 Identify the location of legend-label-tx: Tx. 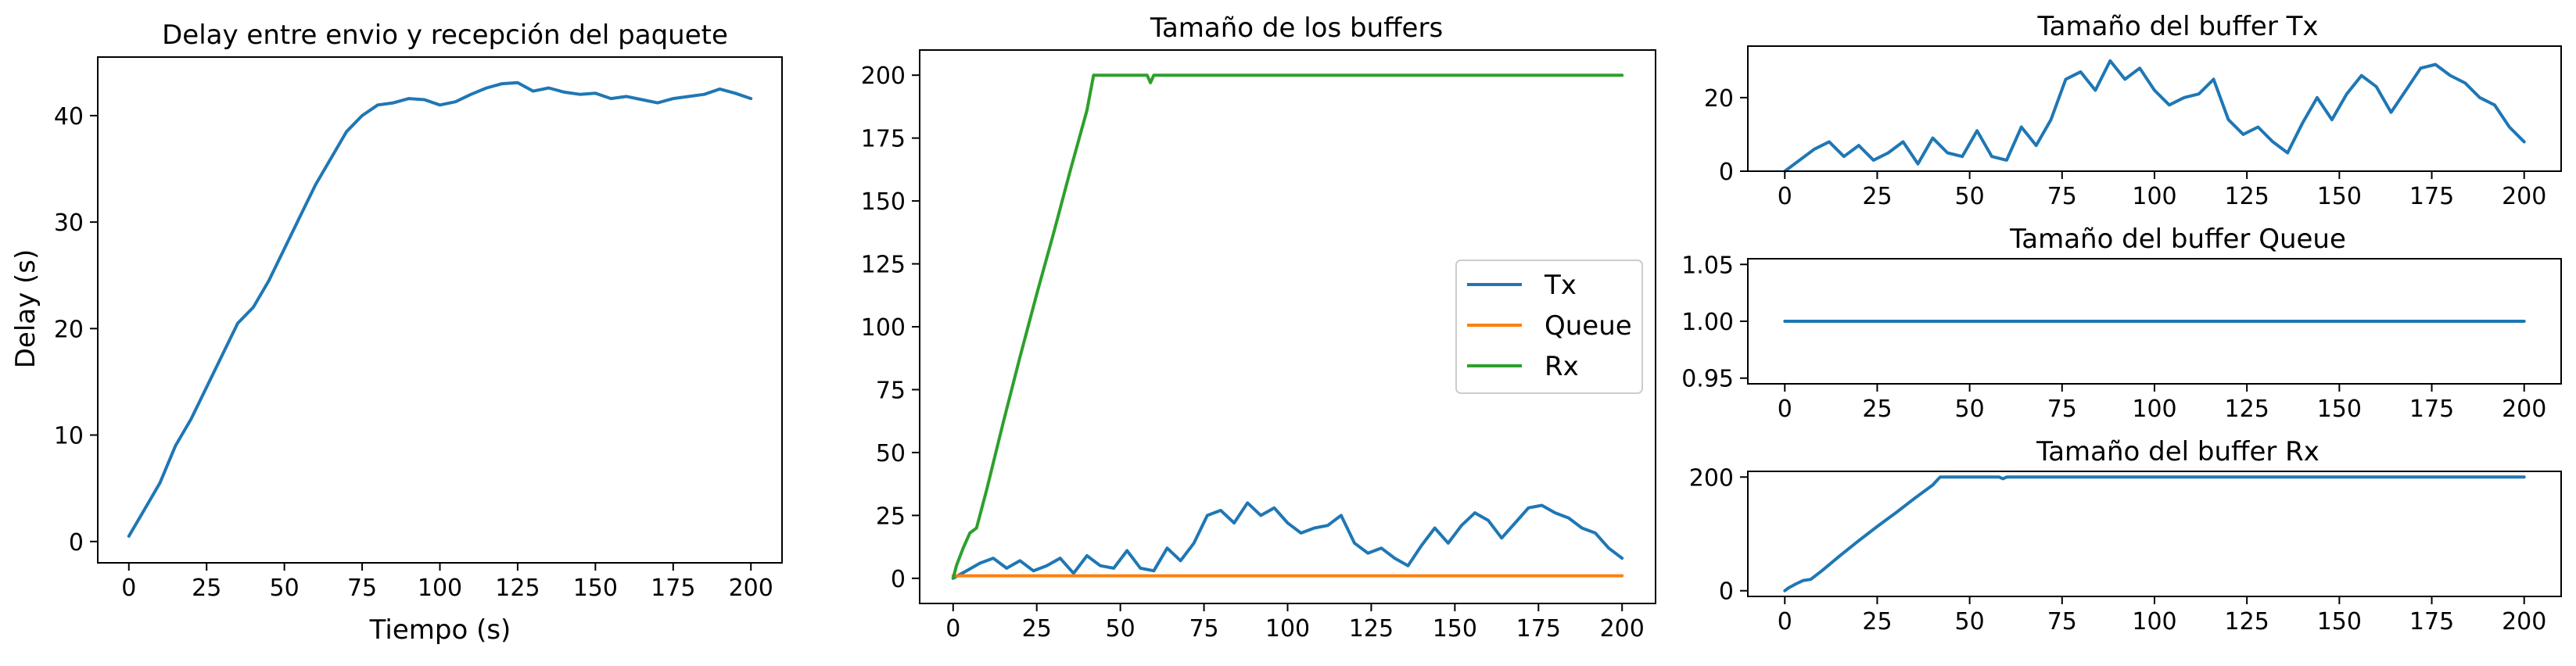
(1560, 285).